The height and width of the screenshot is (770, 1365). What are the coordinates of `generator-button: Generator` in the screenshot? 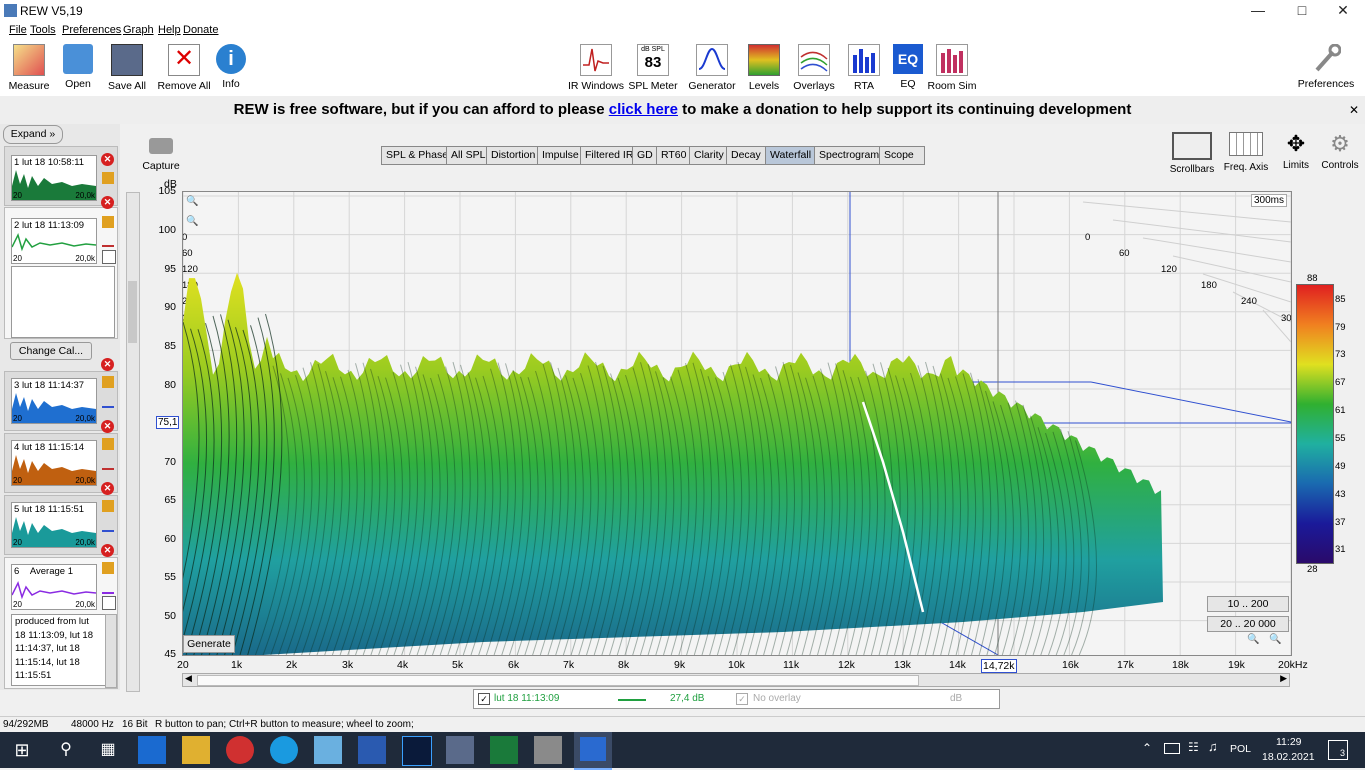 It's located at (712, 69).